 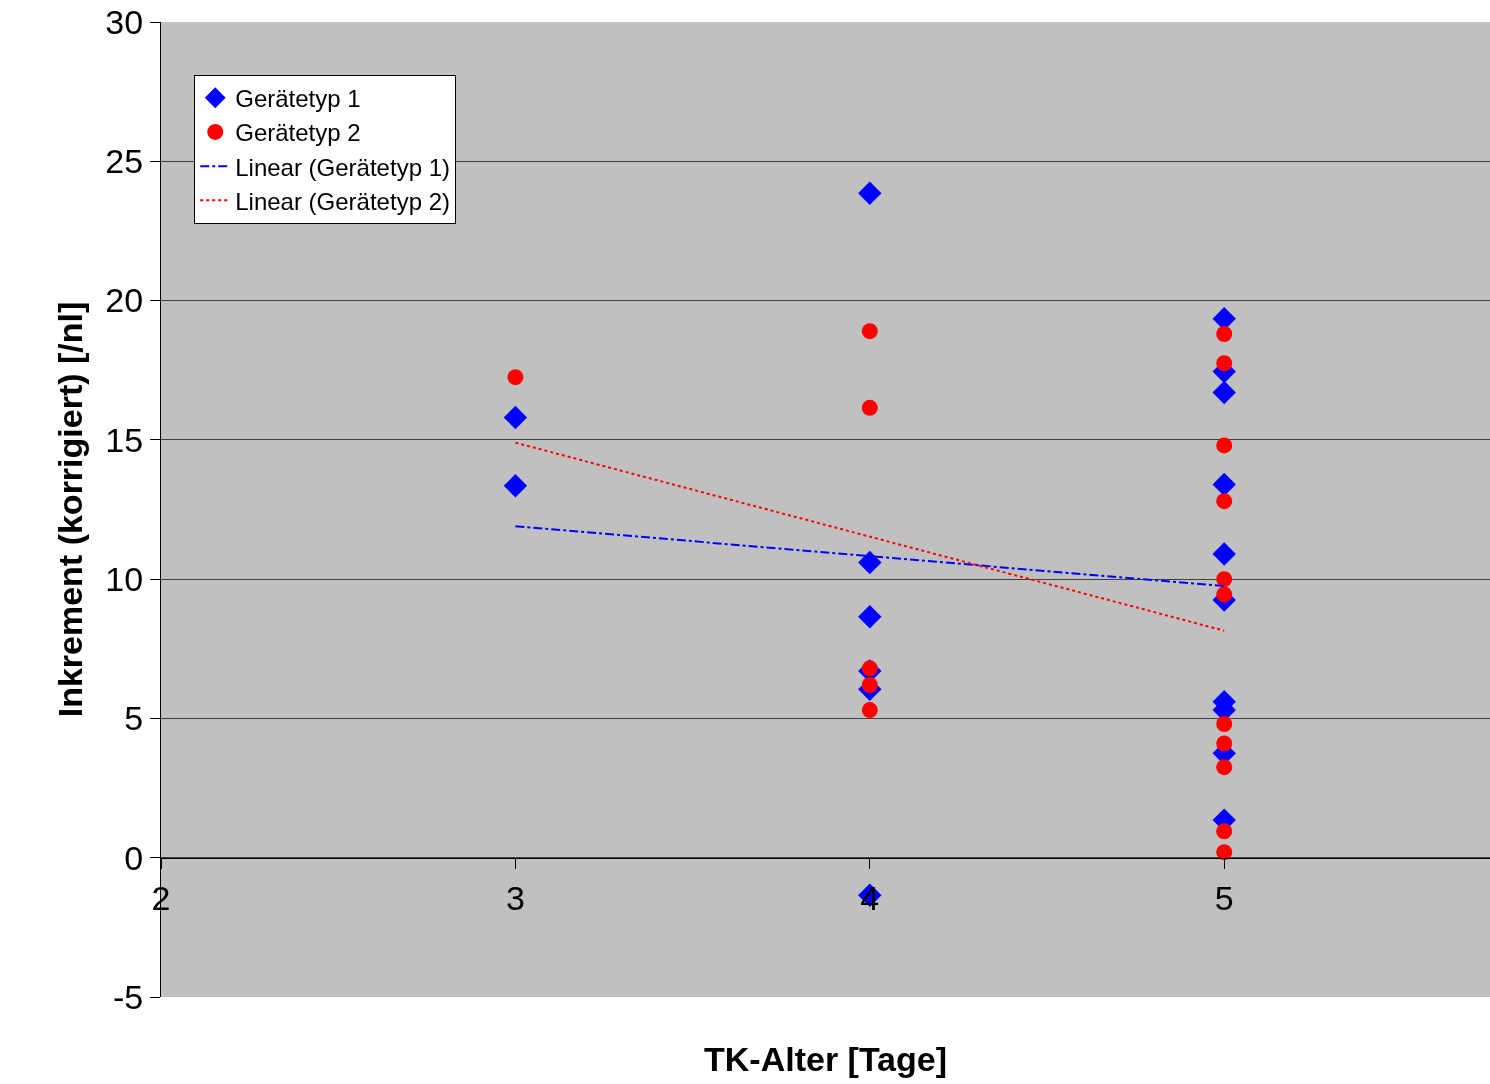 What do you see at coordinates (343, 201) in the screenshot?
I see `legend-label: Linear (Gerätetyp 2)` at bounding box center [343, 201].